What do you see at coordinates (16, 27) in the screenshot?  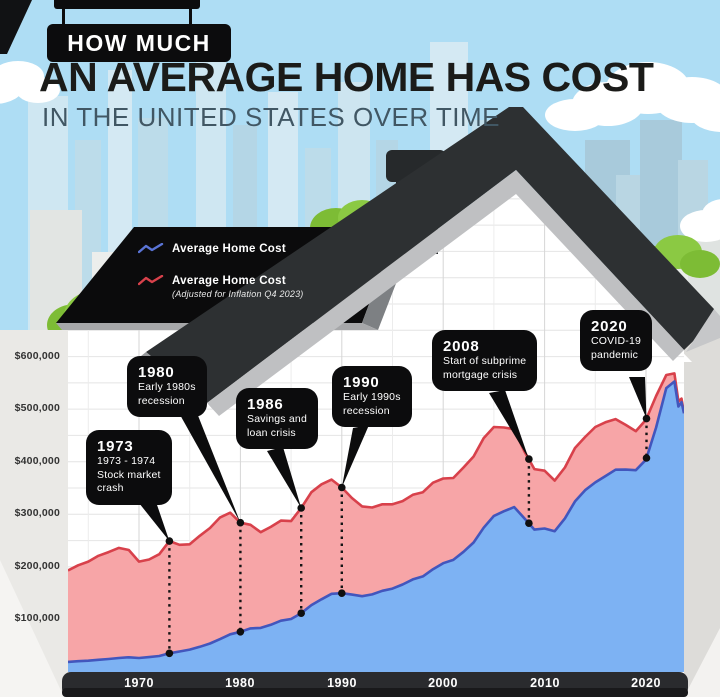 I see `corner-sign-post` at bounding box center [16, 27].